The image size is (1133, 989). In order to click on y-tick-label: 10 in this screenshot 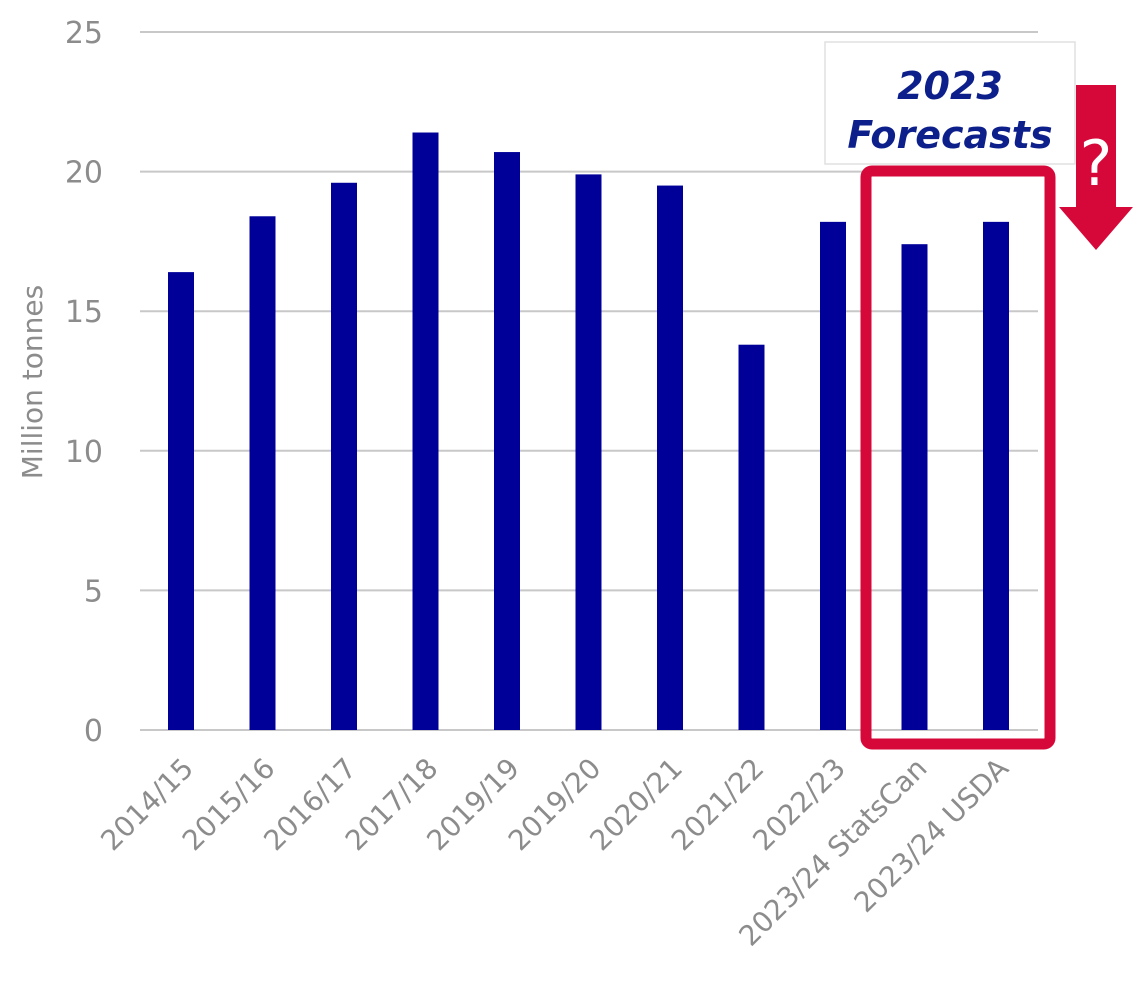, I will do `click(84, 452)`.